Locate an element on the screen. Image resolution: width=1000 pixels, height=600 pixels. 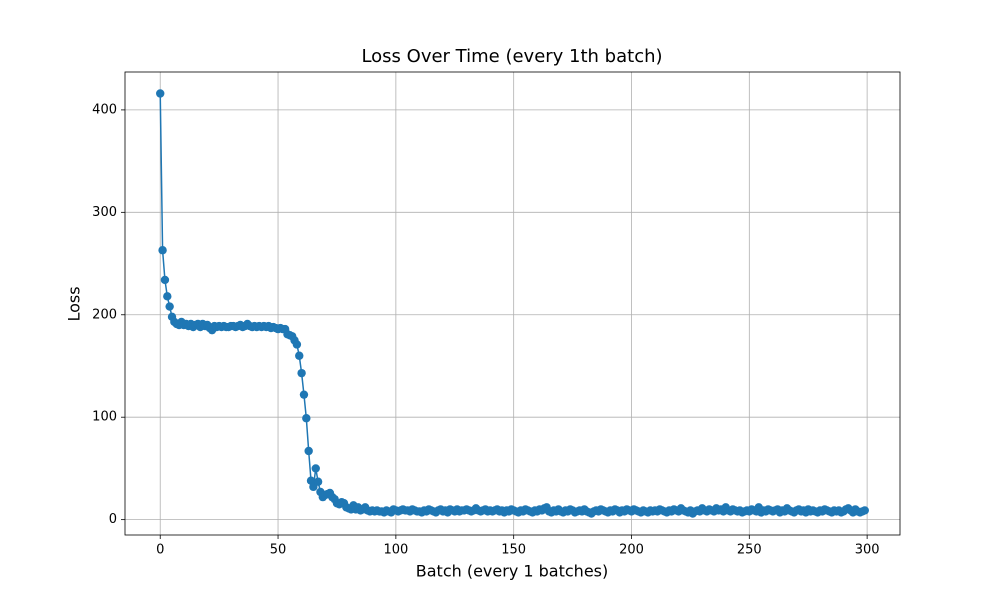
chart-title: Loss Over Time (every 1th batch) is located at coordinates (511, 56).